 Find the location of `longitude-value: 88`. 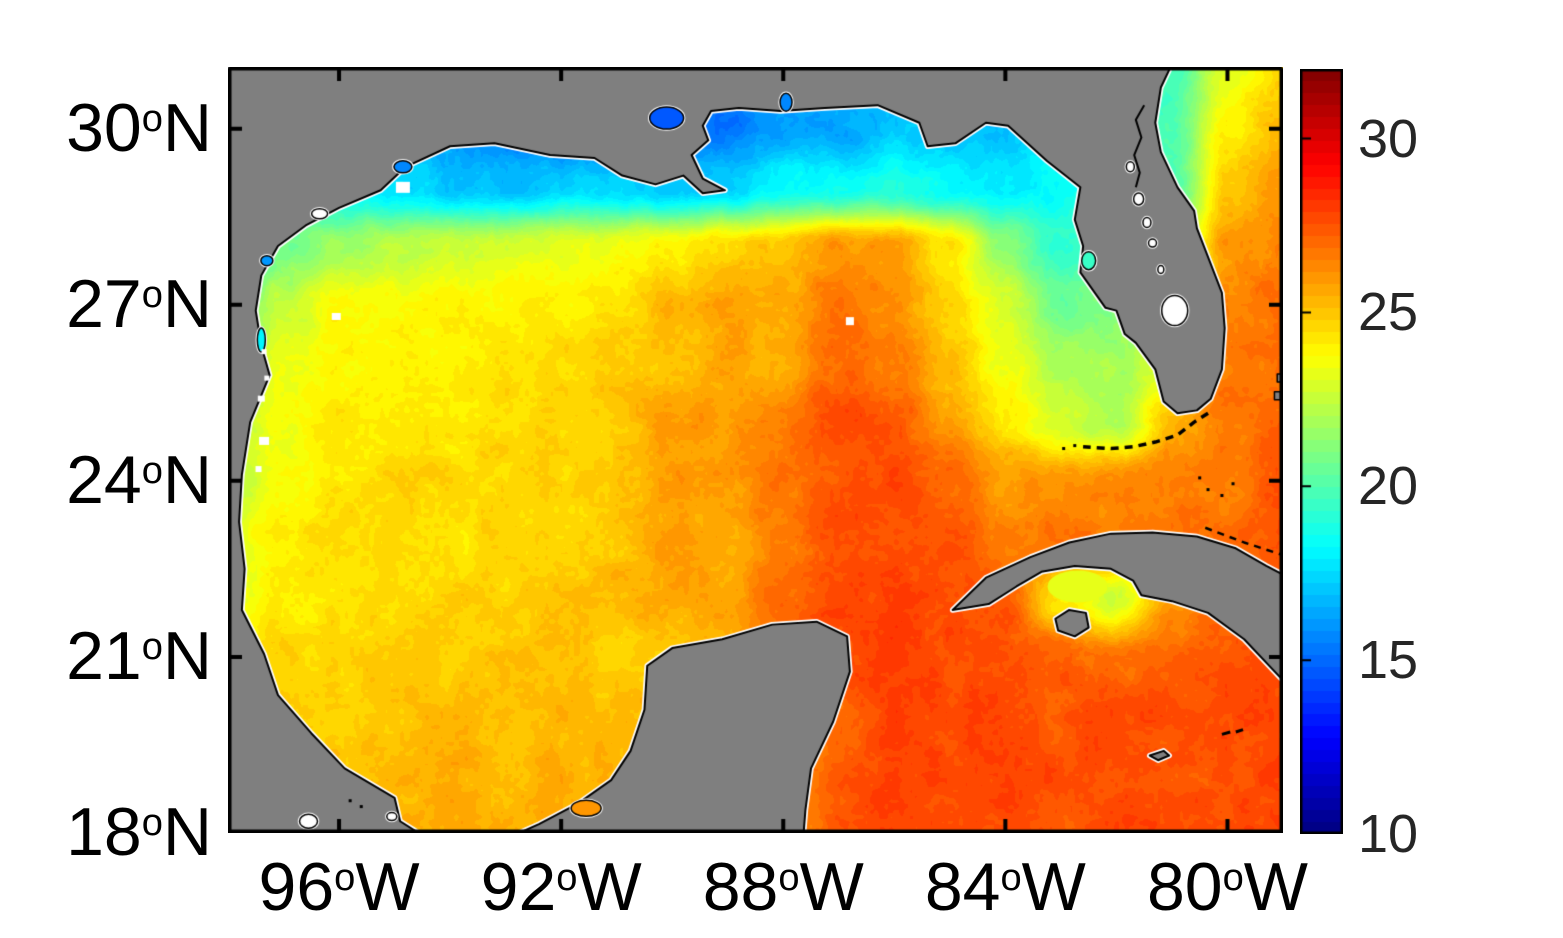

longitude-value: 88 is located at coordinates (740, 887).